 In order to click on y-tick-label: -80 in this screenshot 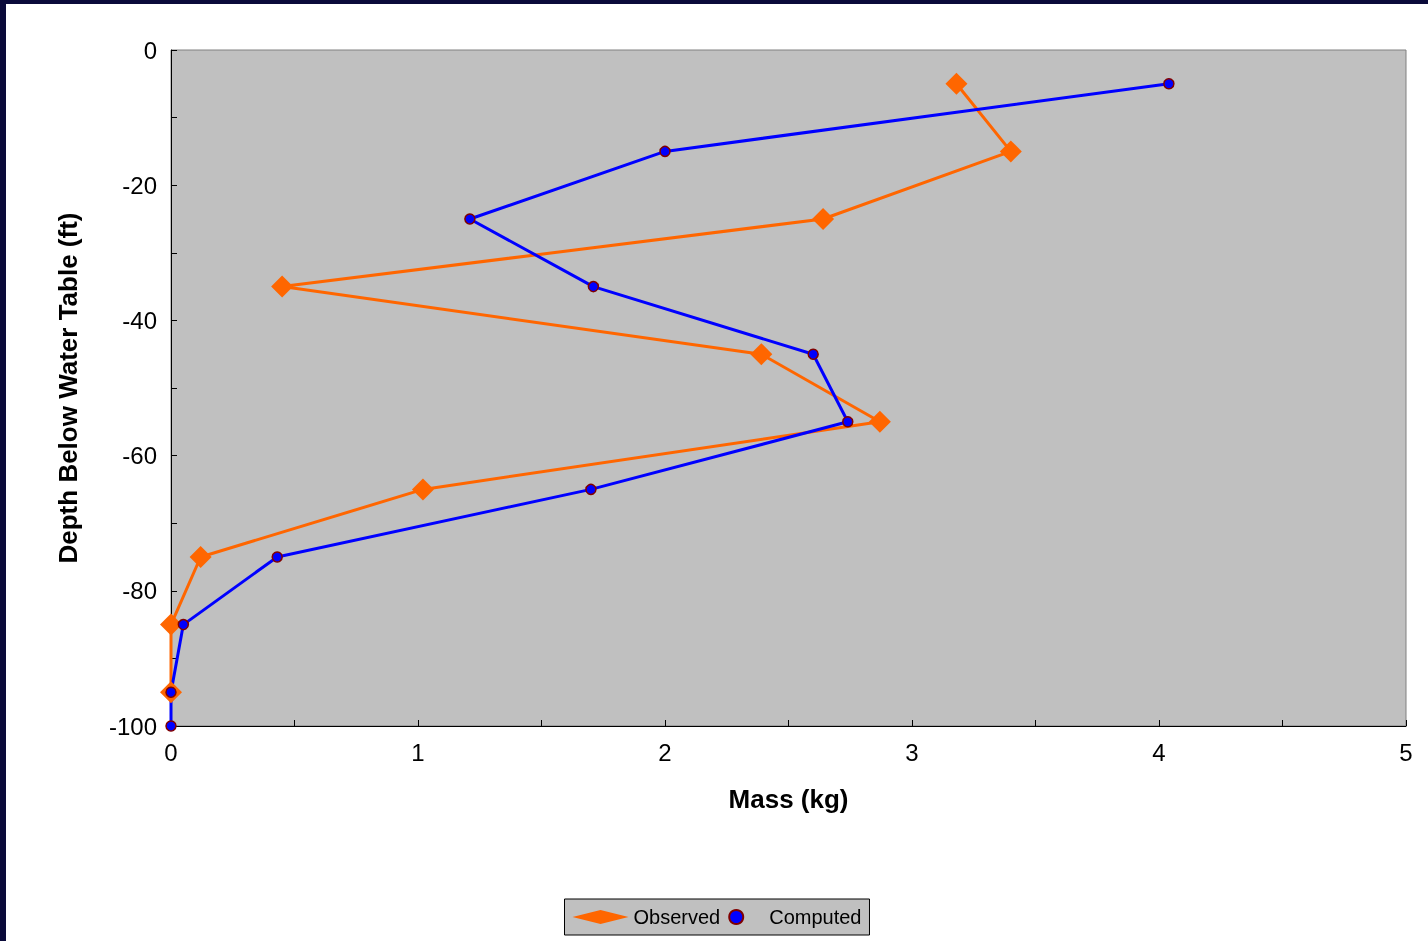, I will do `click(139, 591)`.